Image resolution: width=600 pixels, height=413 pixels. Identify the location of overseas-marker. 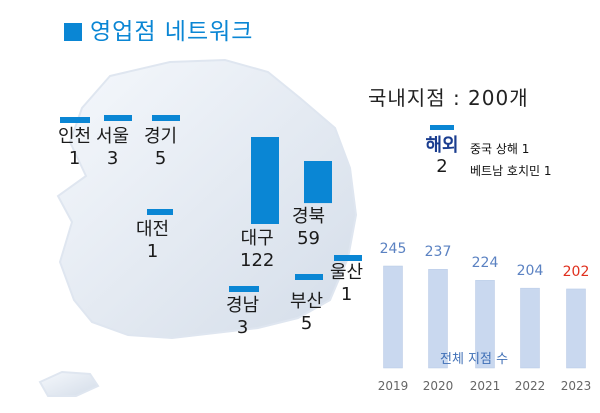
(442, 127).